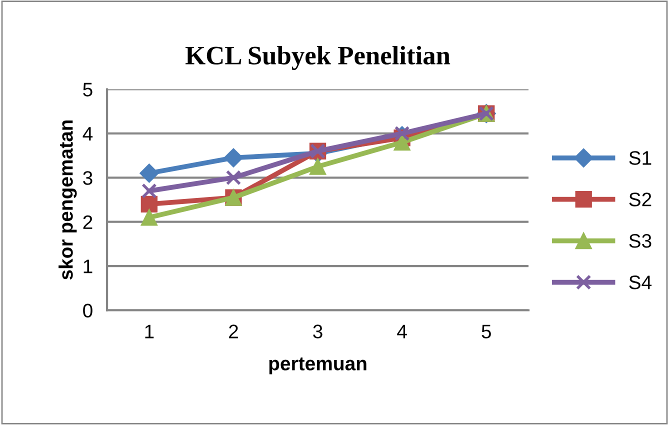  Describe the element at coordinates (87, 222) in the screenshot. I see `y-tick-label: 2` at that location.